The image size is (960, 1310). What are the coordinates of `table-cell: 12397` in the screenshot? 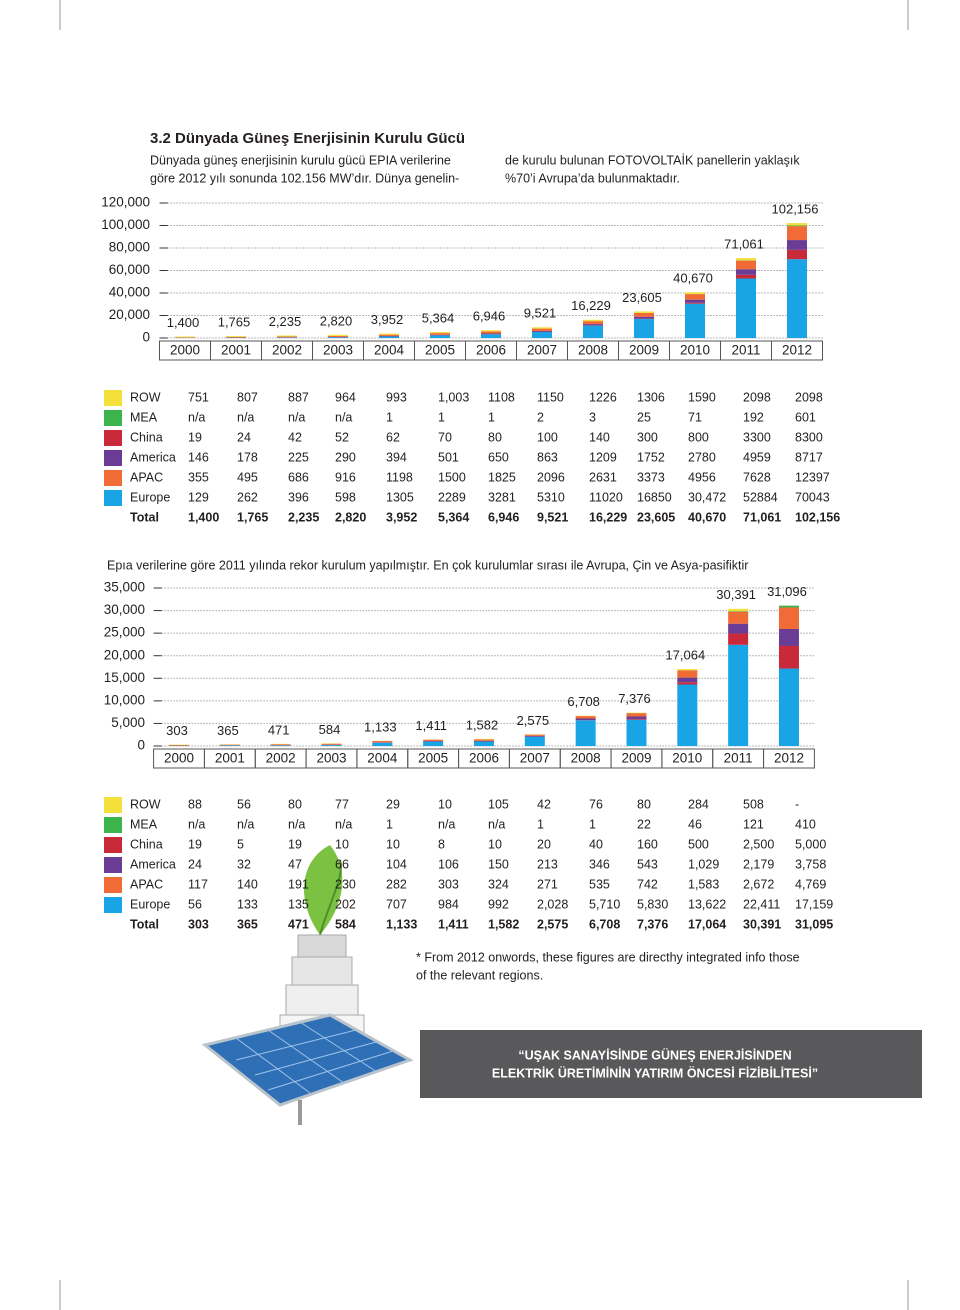 It's located at (812, 477).